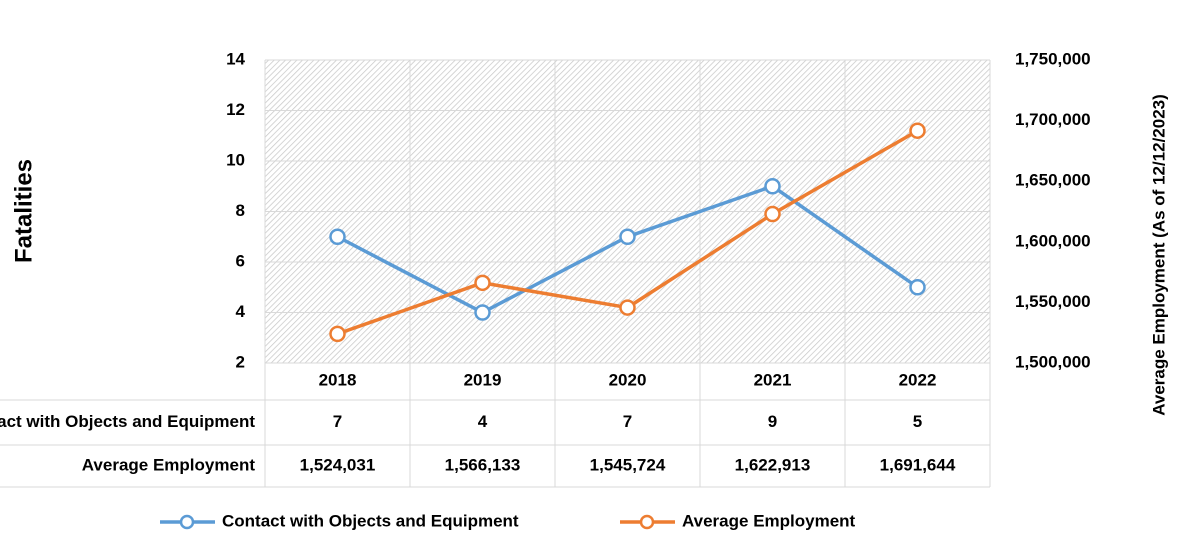 The image size is (1187, 536). I want to click on table-row-label: Average Employment, so click(169, 464).